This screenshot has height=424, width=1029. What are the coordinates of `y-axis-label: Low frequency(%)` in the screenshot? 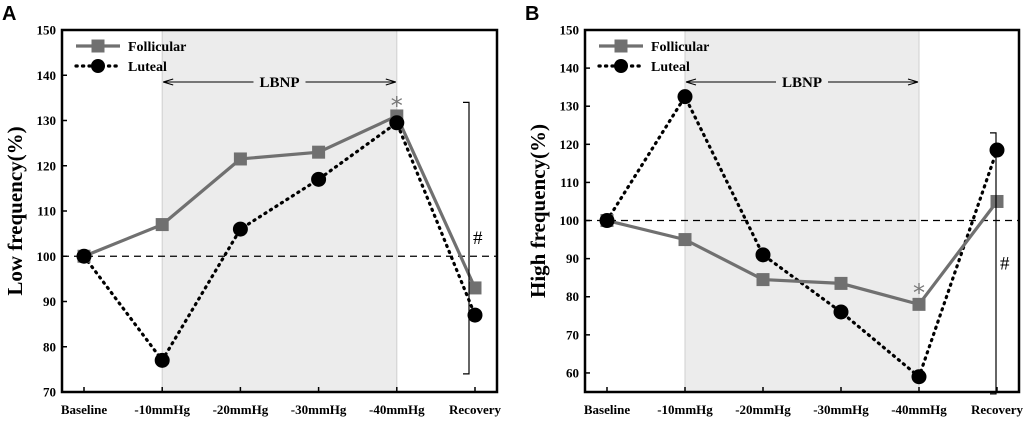 It's located at (15, 210).